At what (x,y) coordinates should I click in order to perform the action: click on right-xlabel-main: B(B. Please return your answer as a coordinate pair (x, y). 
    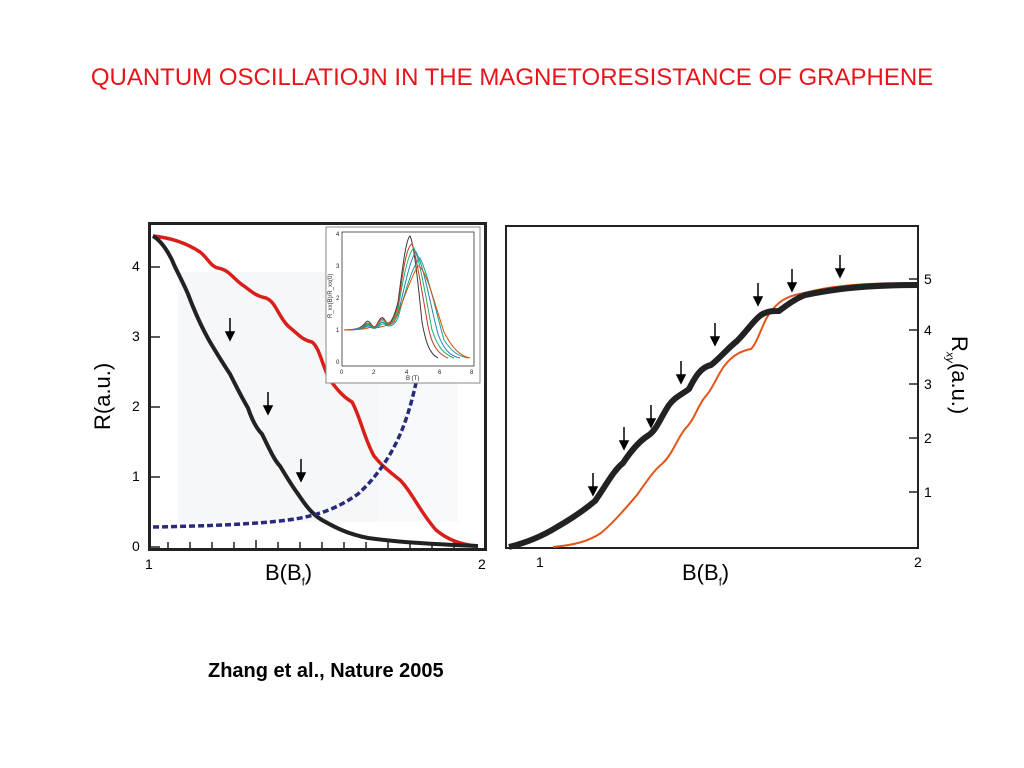
    Looking at the image, I should click on (700, 572).